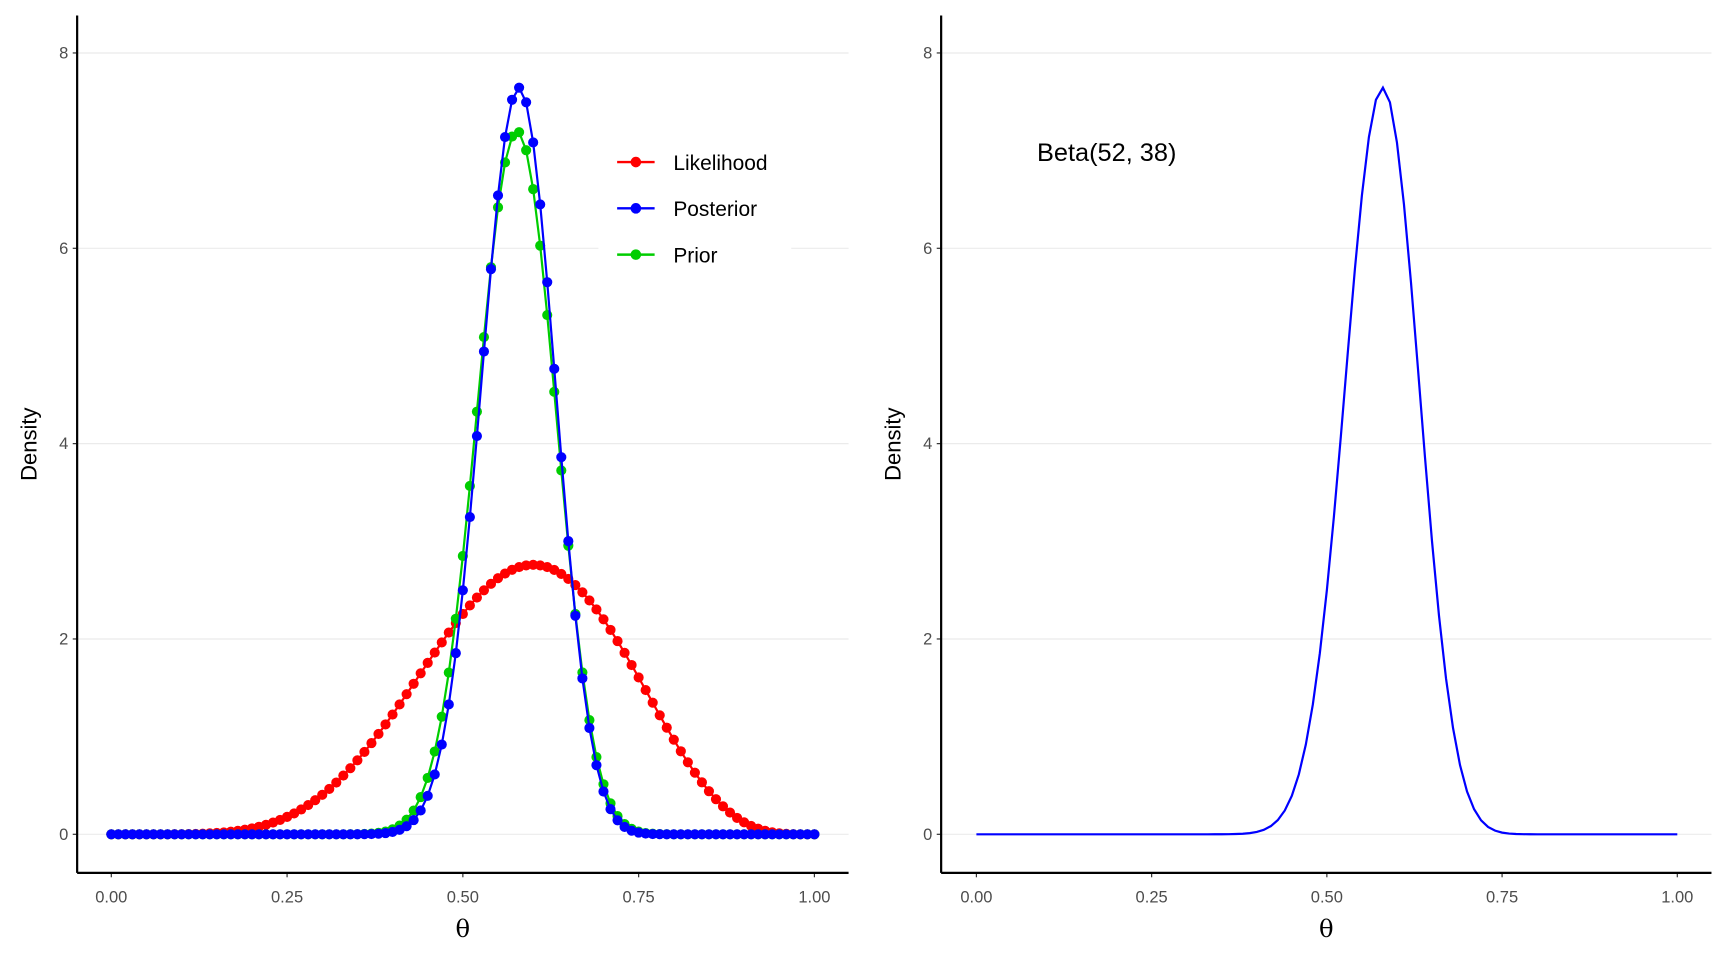 The height and width of the screenshot is (960, 1728). I want to click on x-tick-label: 0.50, so click(1327, 897).